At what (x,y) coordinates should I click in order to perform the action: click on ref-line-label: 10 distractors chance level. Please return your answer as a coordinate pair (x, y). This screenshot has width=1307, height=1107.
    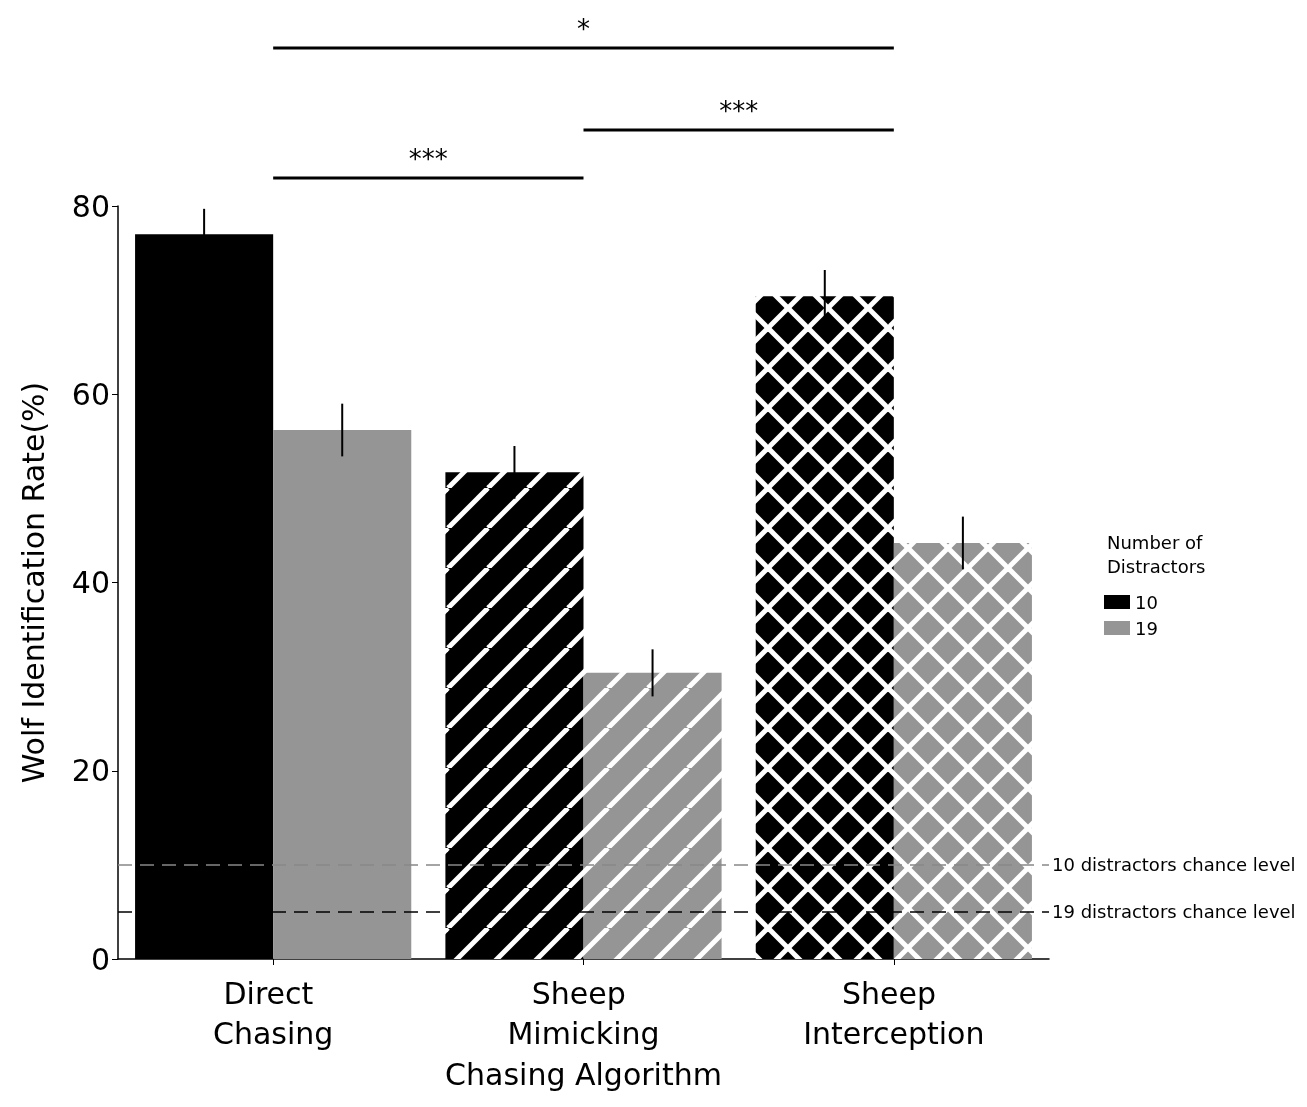
    Looking at the image, I should click on (1174, 865).